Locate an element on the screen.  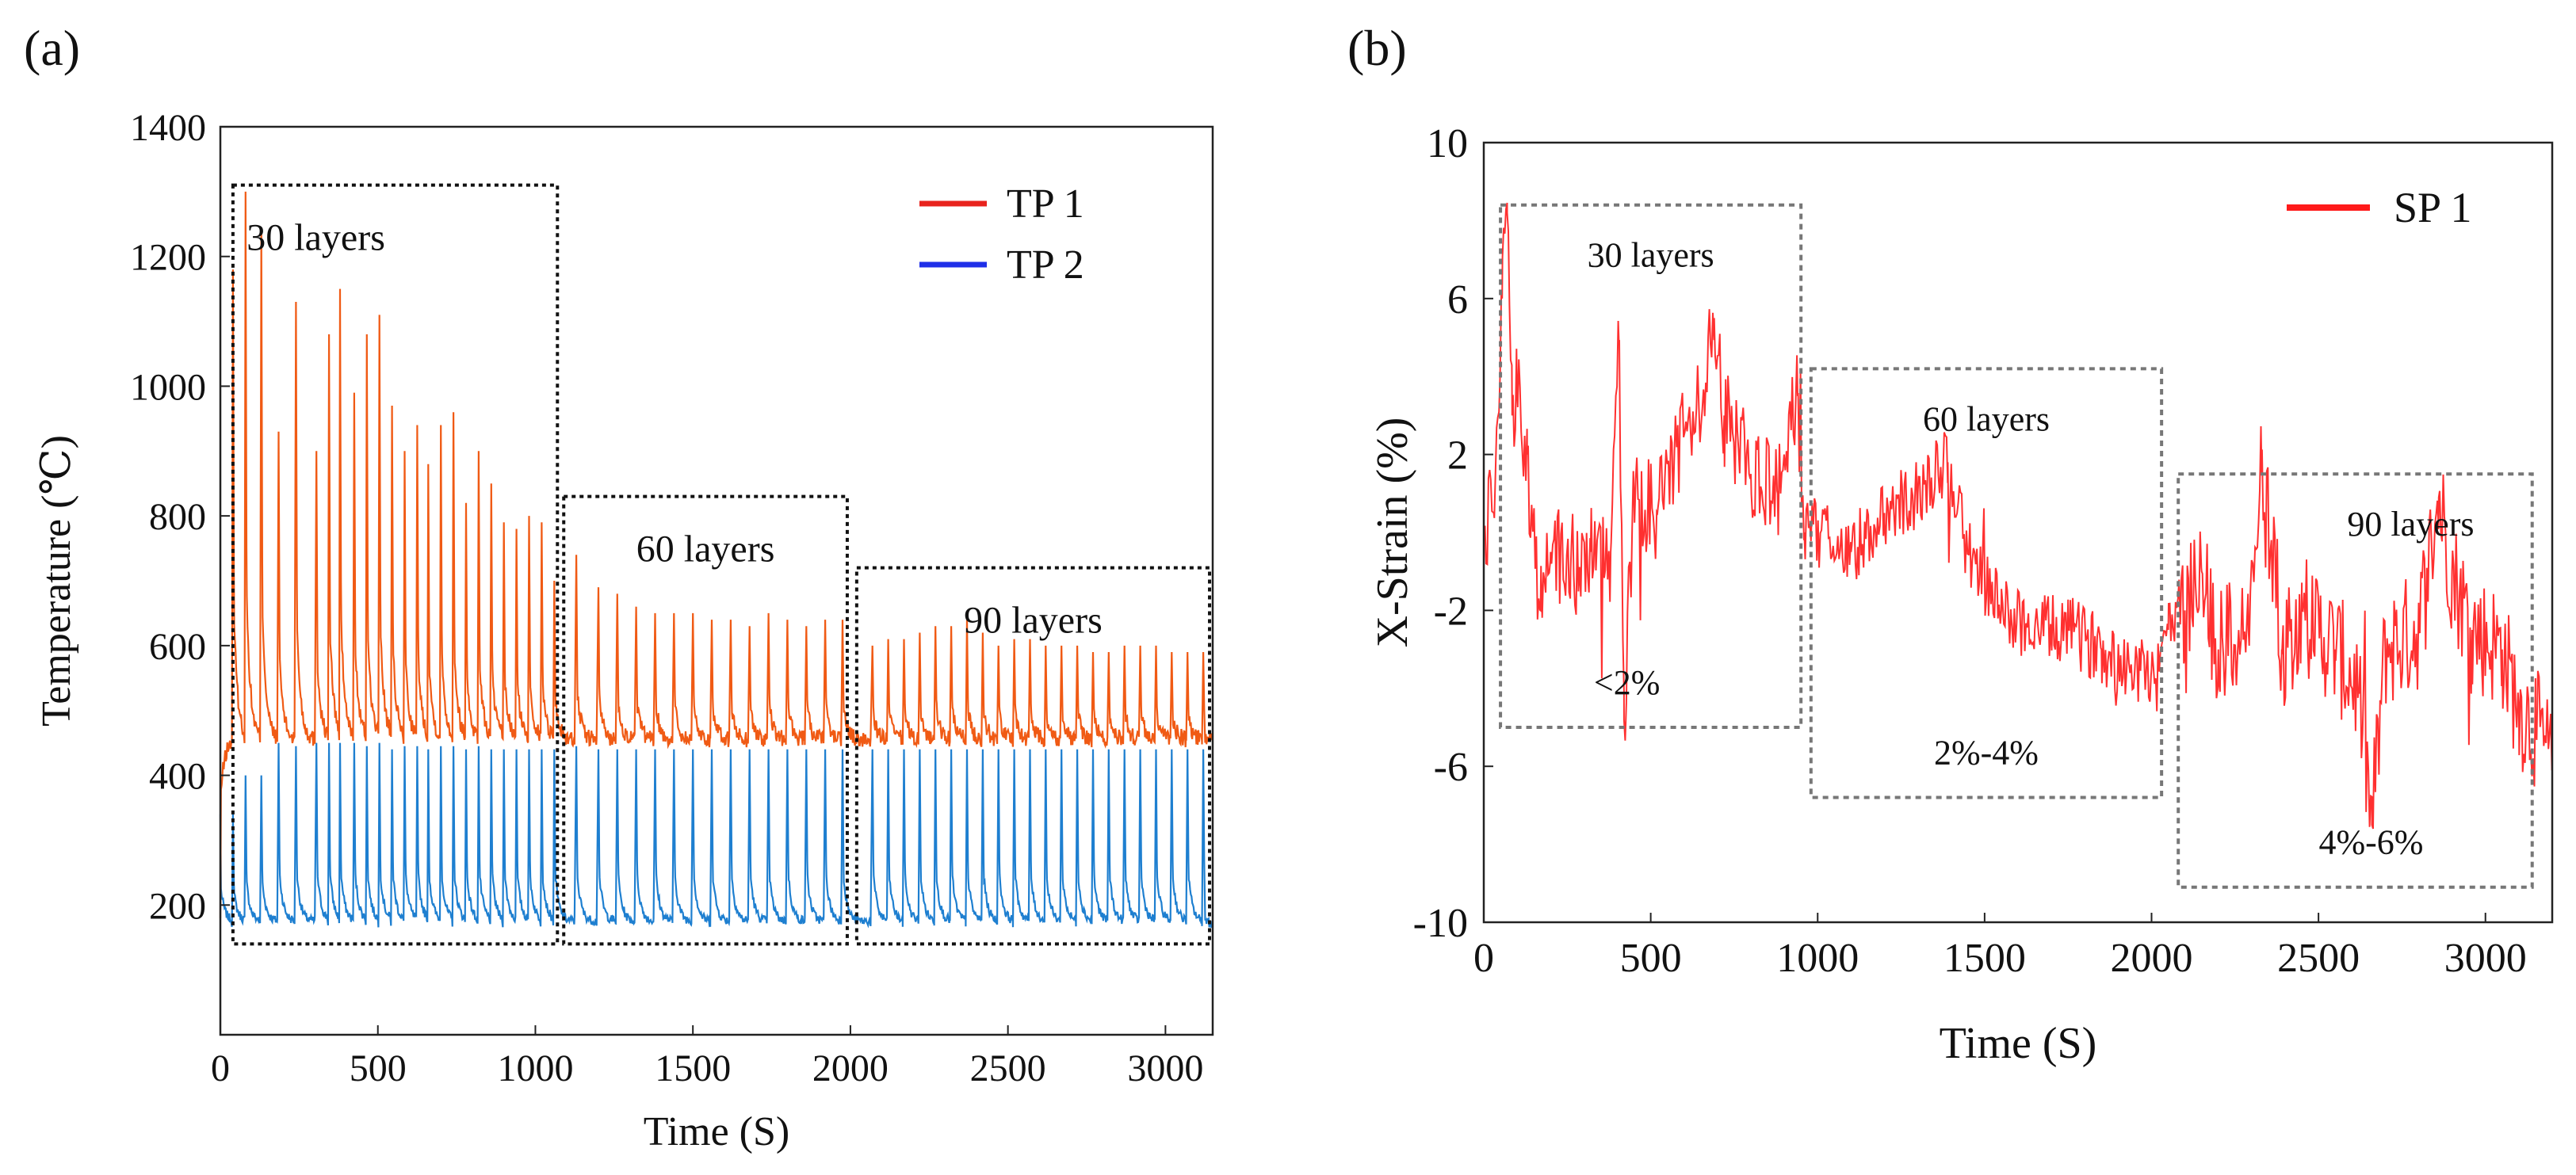
ytick-label: 600 is located at coordinates (177, 647).